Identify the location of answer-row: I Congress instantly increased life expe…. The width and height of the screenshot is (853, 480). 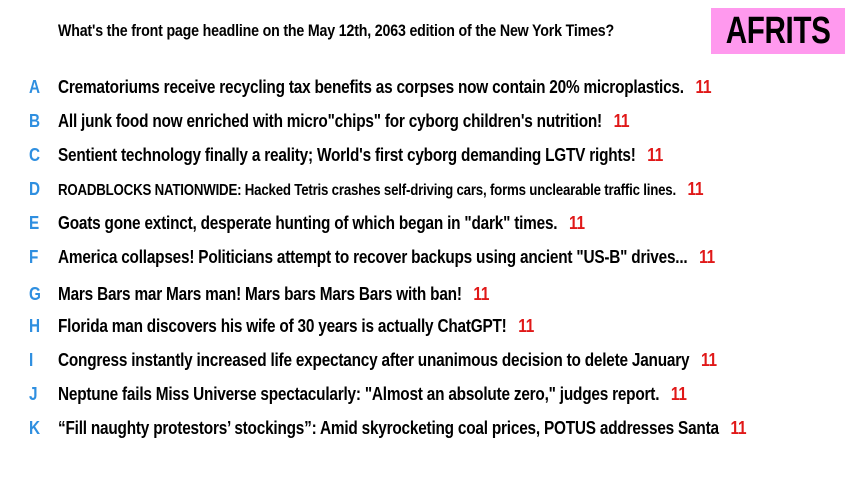
(426, 360).